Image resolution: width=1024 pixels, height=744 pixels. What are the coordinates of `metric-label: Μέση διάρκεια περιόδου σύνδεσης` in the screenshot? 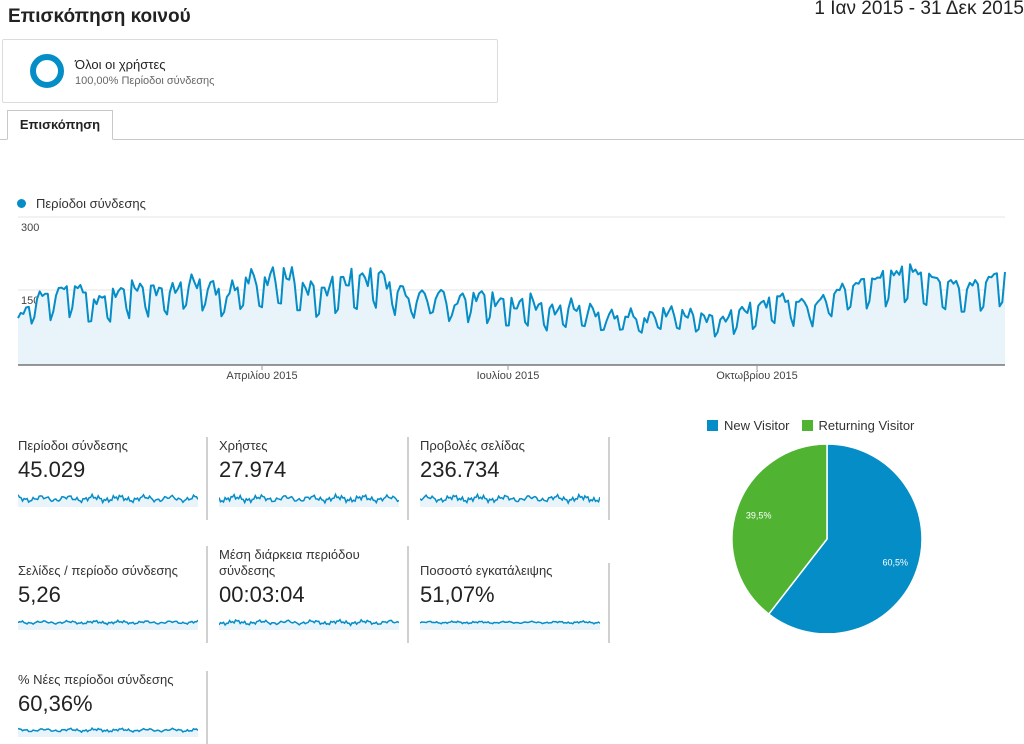 It's located at (289, 562).